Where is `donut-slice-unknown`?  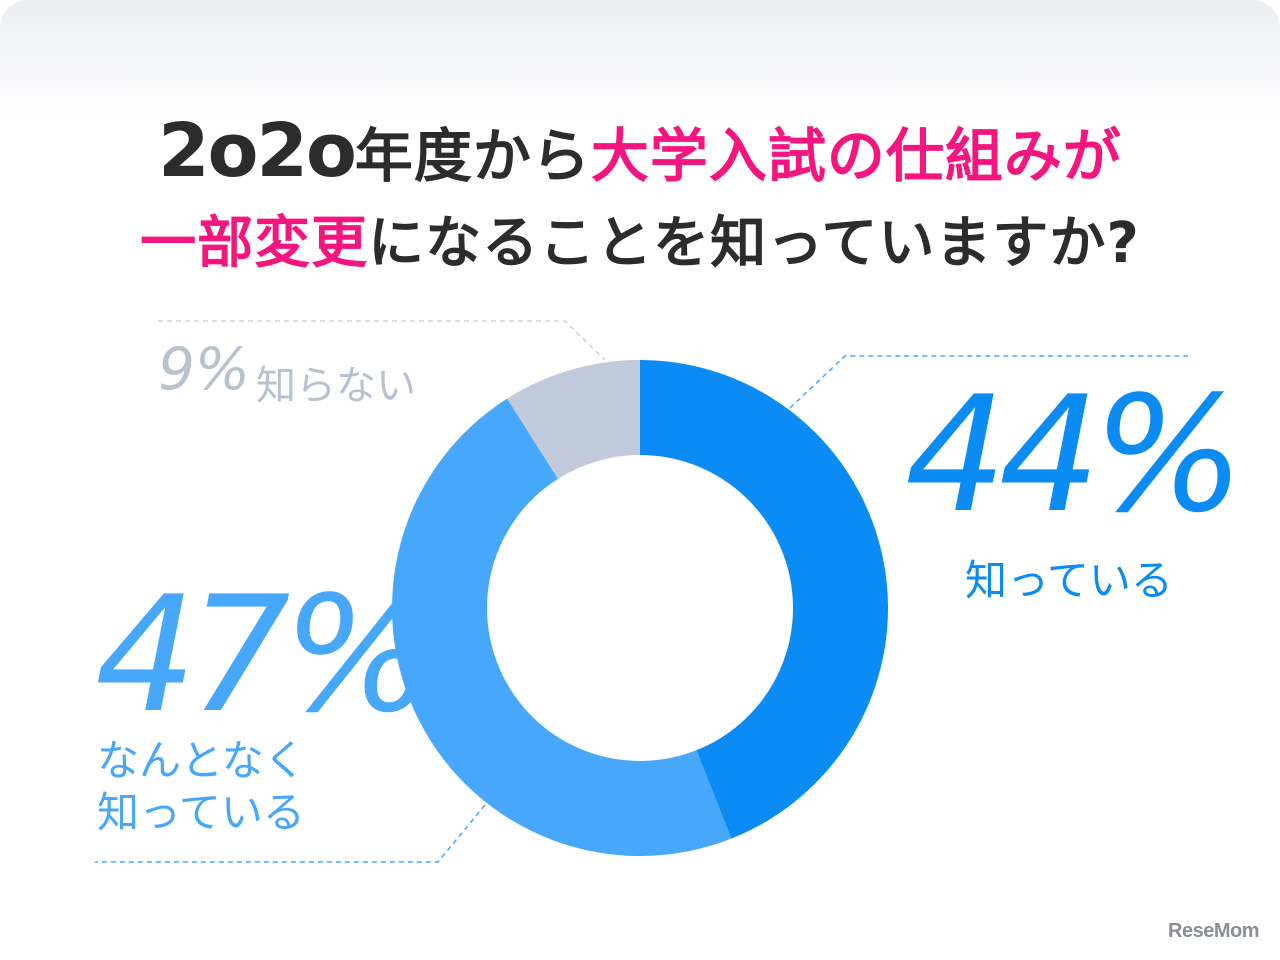 donut-slice-unknown is located at coordinates (573, 419).